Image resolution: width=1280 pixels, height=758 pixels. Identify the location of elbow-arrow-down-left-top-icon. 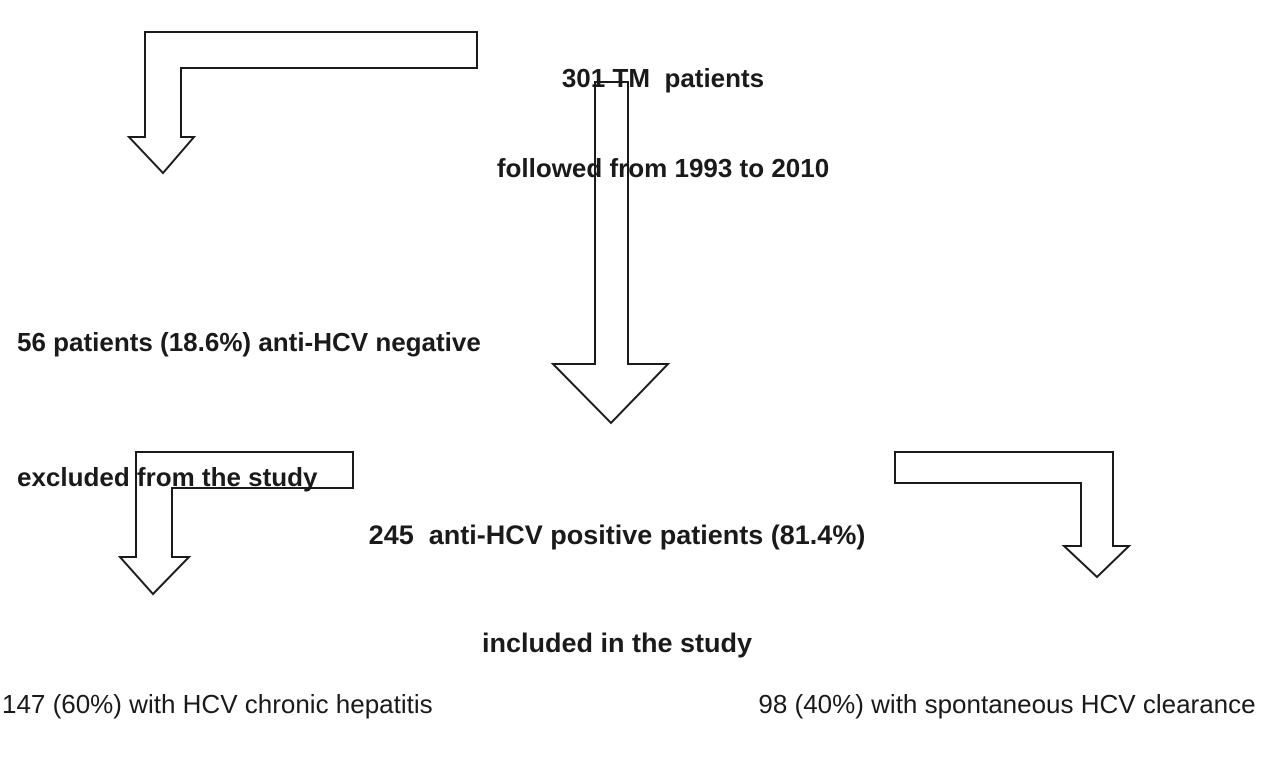
(302, 103).